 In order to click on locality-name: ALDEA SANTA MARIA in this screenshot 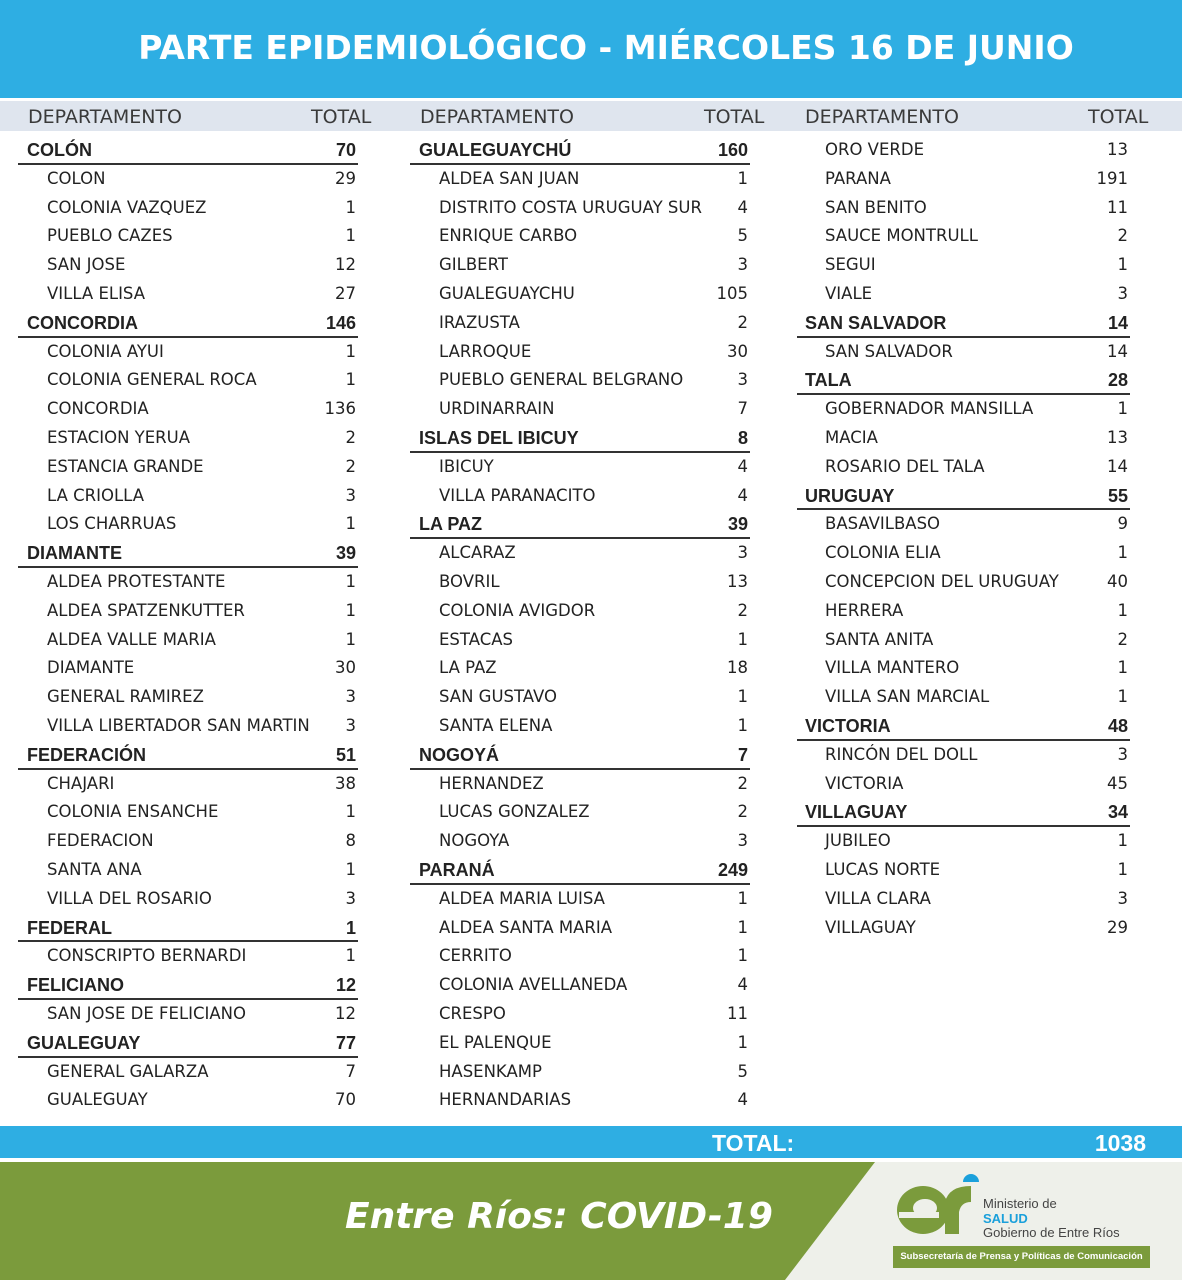, I will do `click(526, 927)`.